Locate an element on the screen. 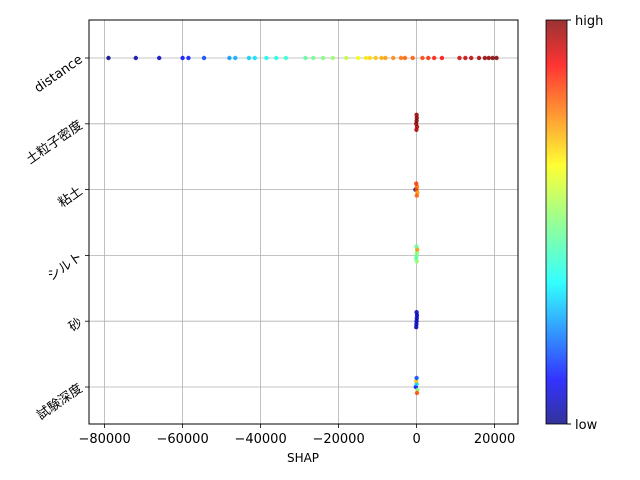  y-tick-label: 粘土 is located at coordinates (71, 197).